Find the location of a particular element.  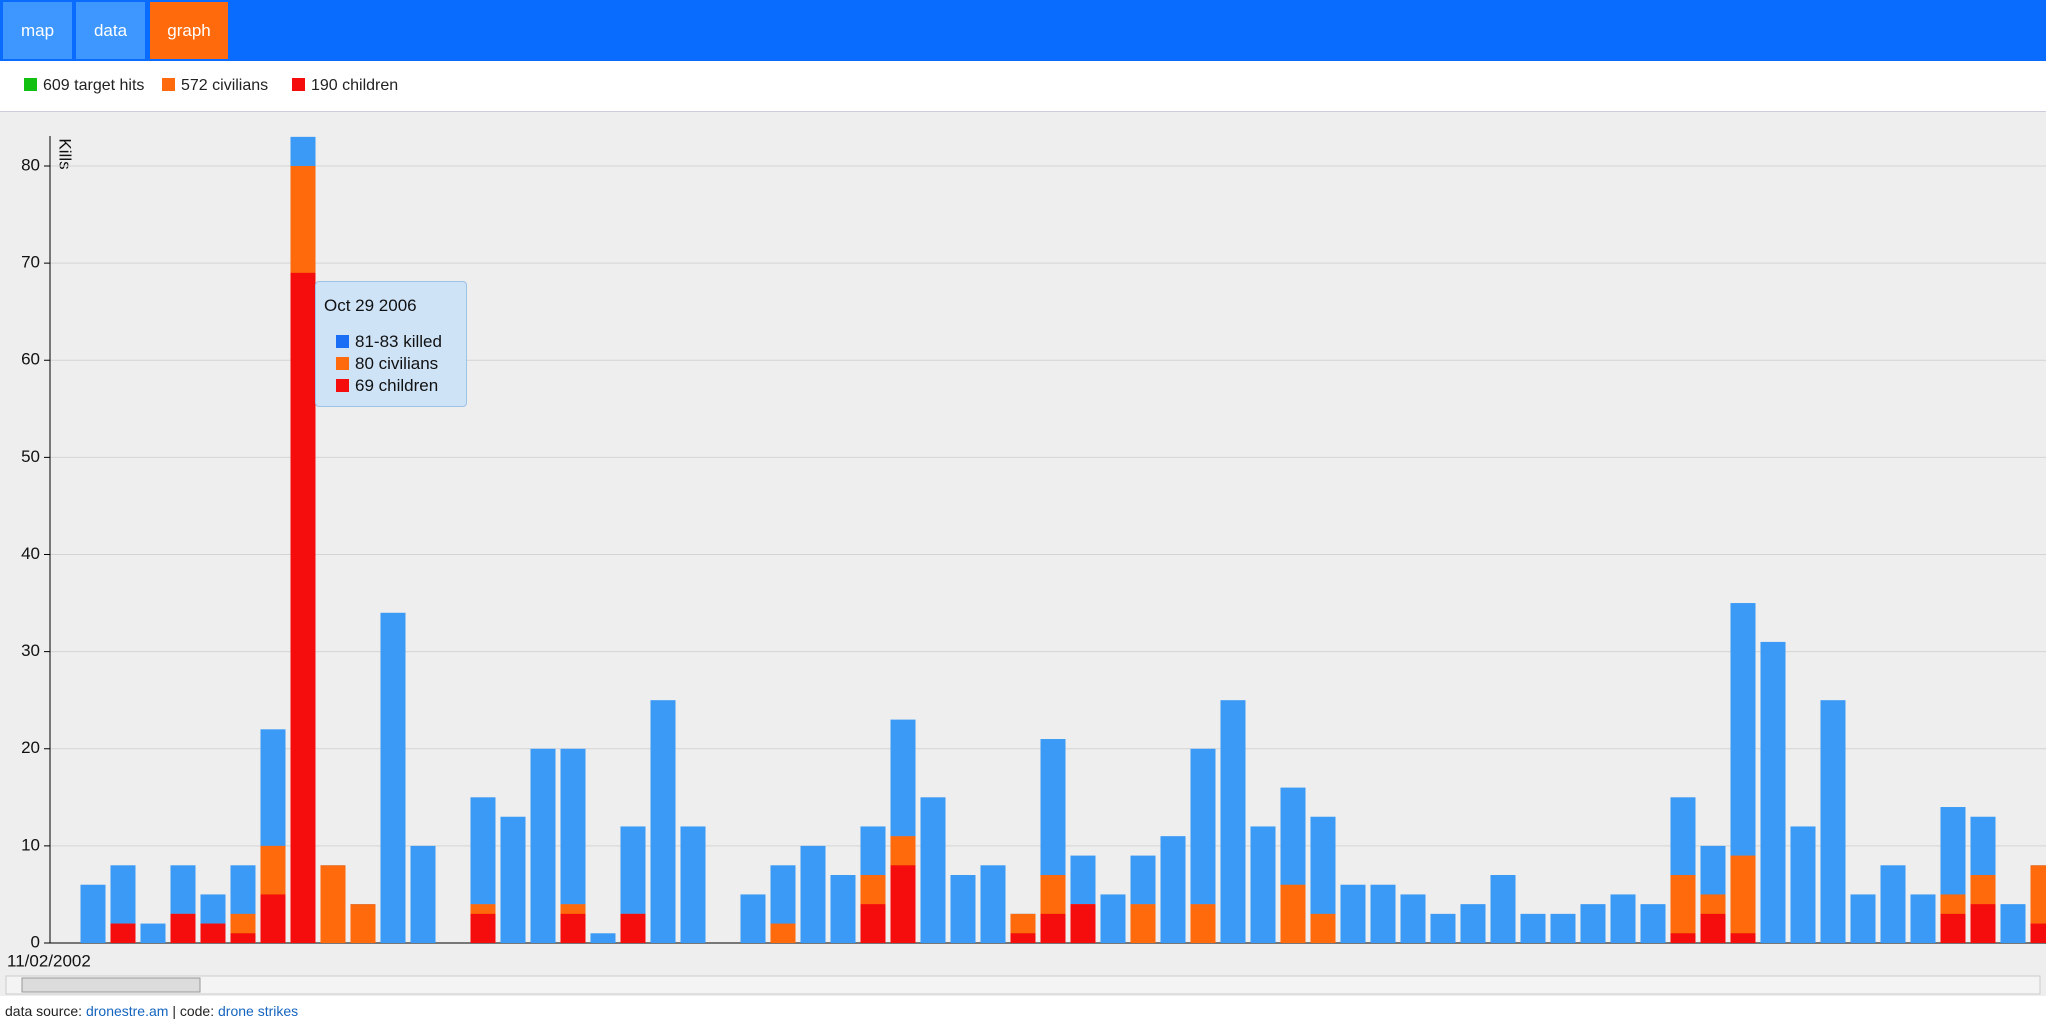

tooltip-item: 81-83 killed is located at coordinates (389, 342).